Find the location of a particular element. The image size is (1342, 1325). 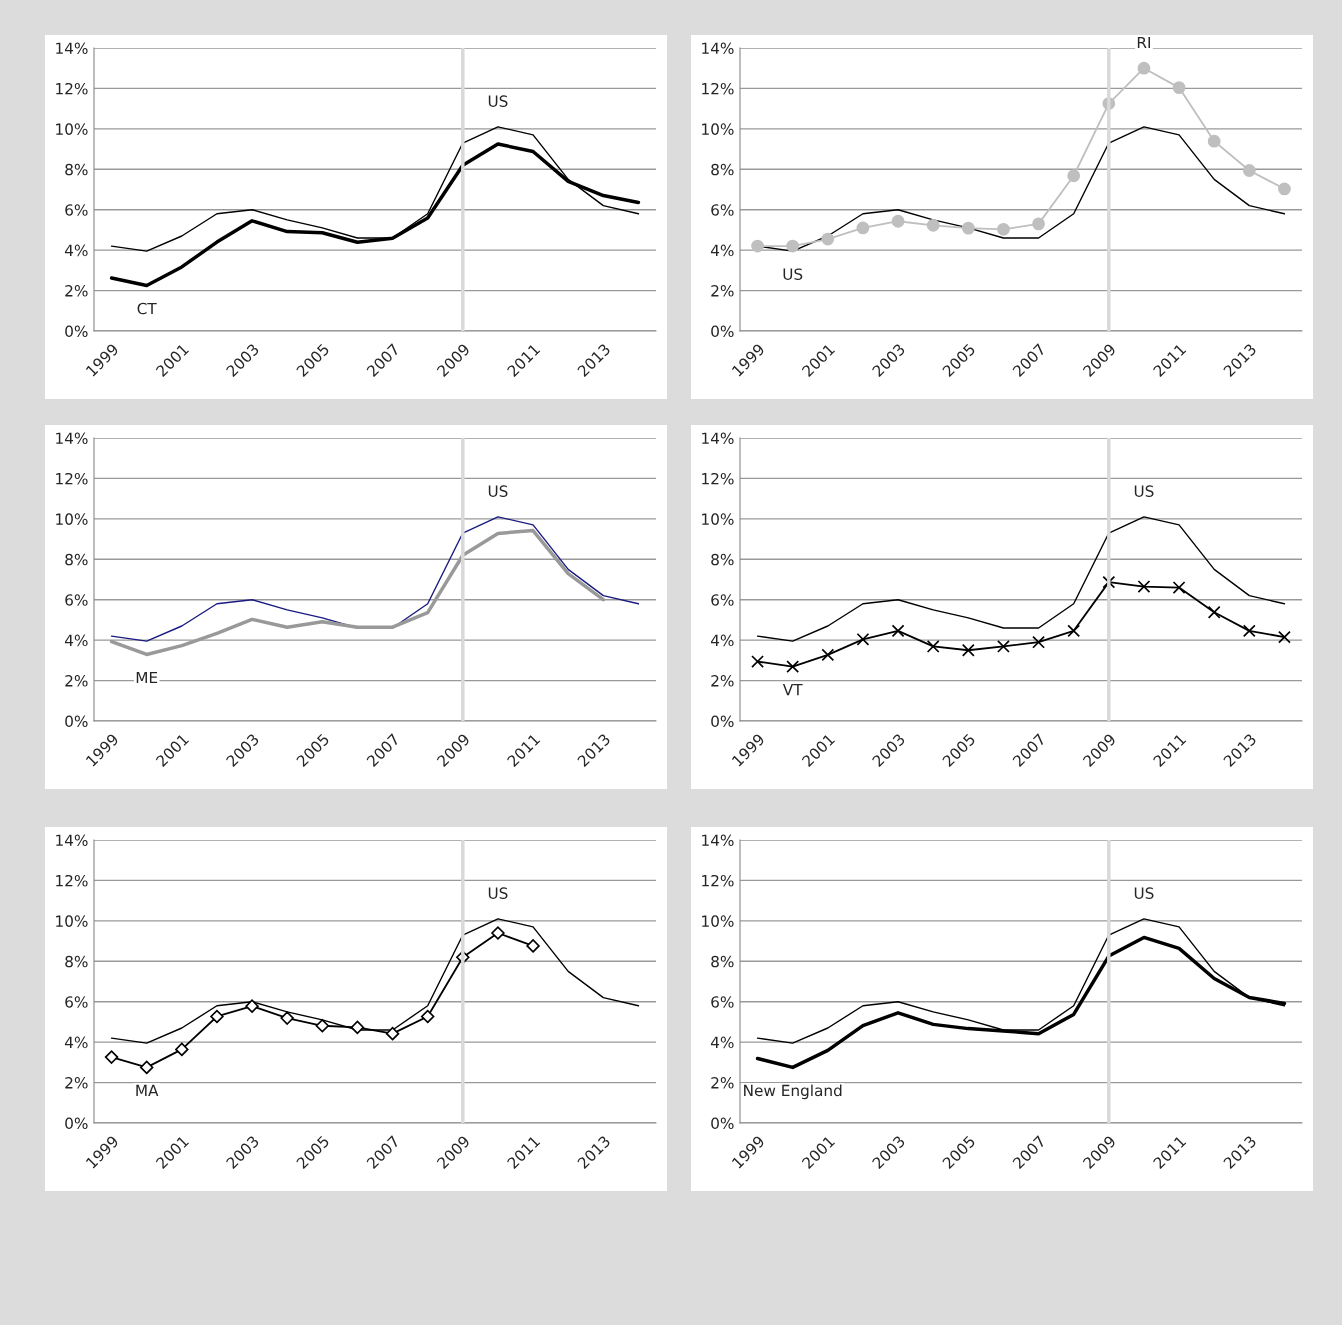

series-label: CT is located at coordinates (147, 308).